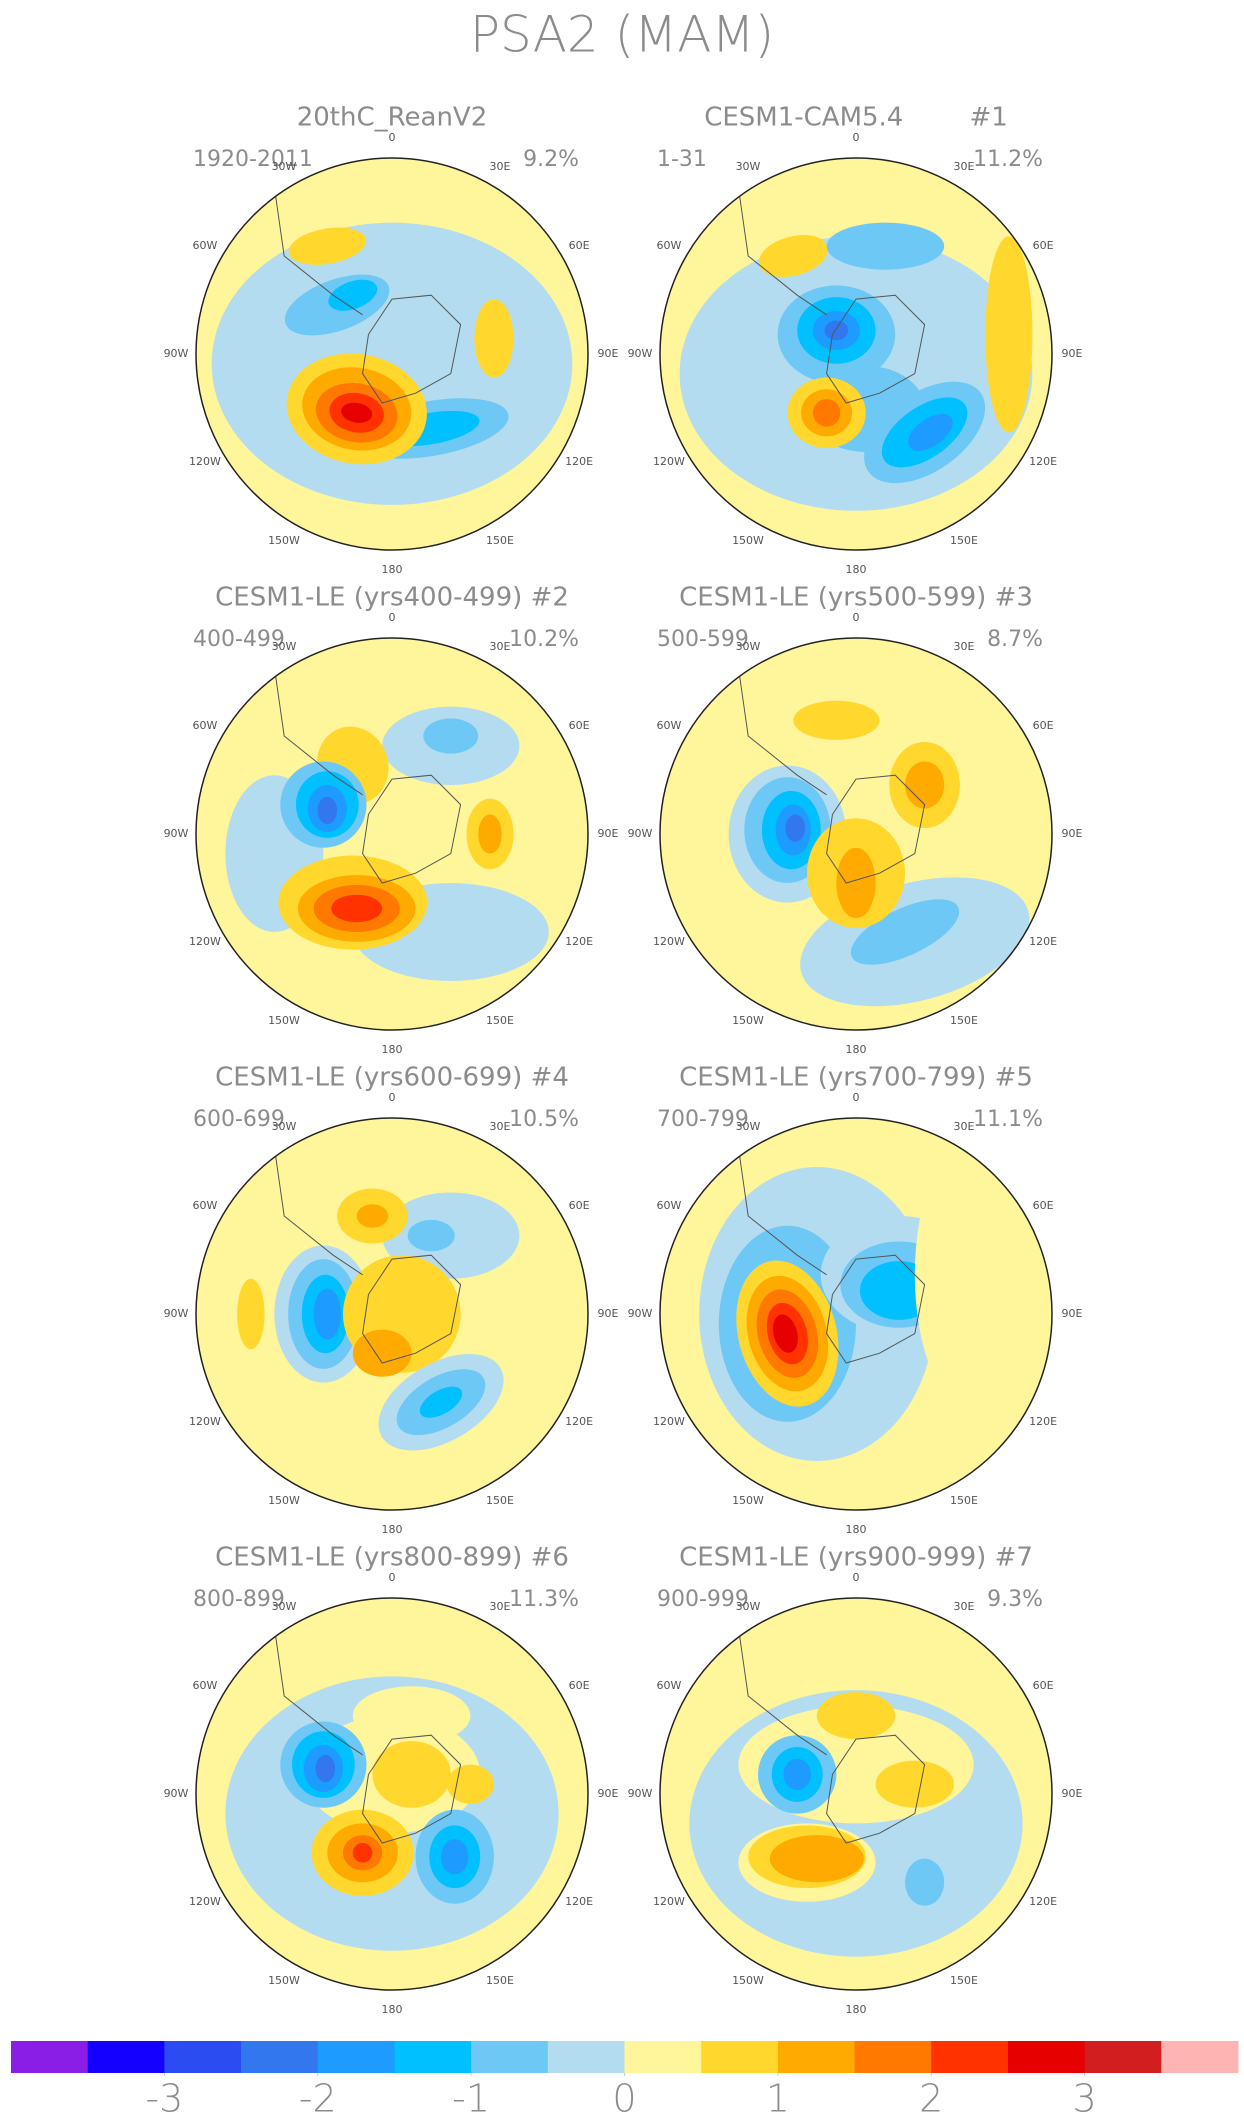 The height and width of the screenshot is (2113, 1244). I want to click on colorbar-label: 3, so click(1085, 2095).